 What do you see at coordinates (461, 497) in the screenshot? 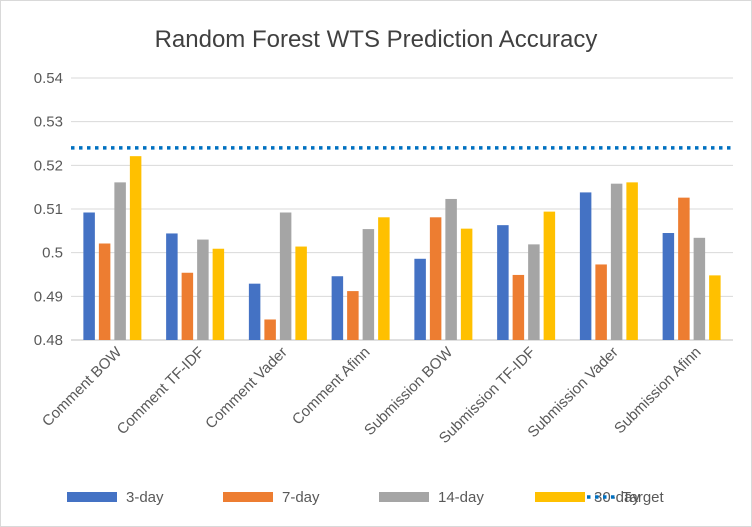
I see `legend-label-14-day: 14-day` at bounding box center [461, 497].